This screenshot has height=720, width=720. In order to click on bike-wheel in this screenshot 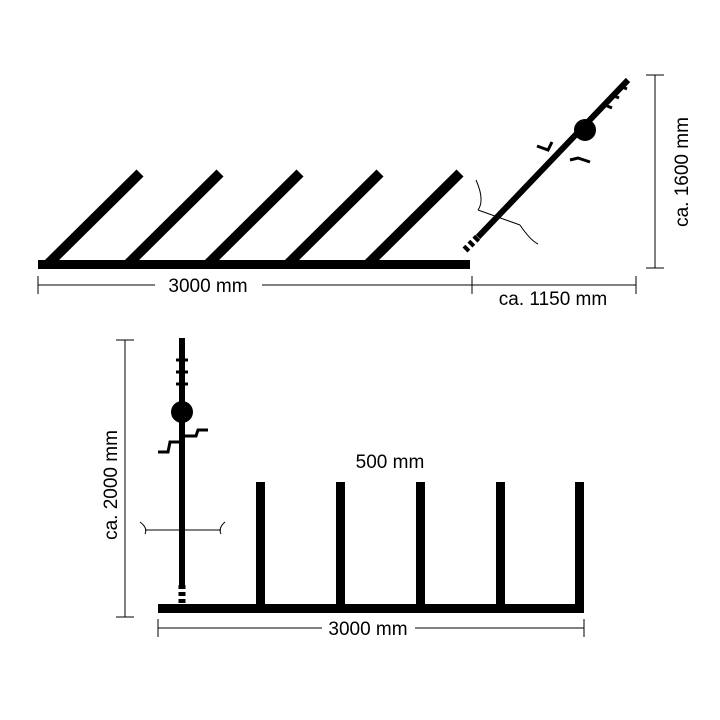, I will do `click(471, 243)`.